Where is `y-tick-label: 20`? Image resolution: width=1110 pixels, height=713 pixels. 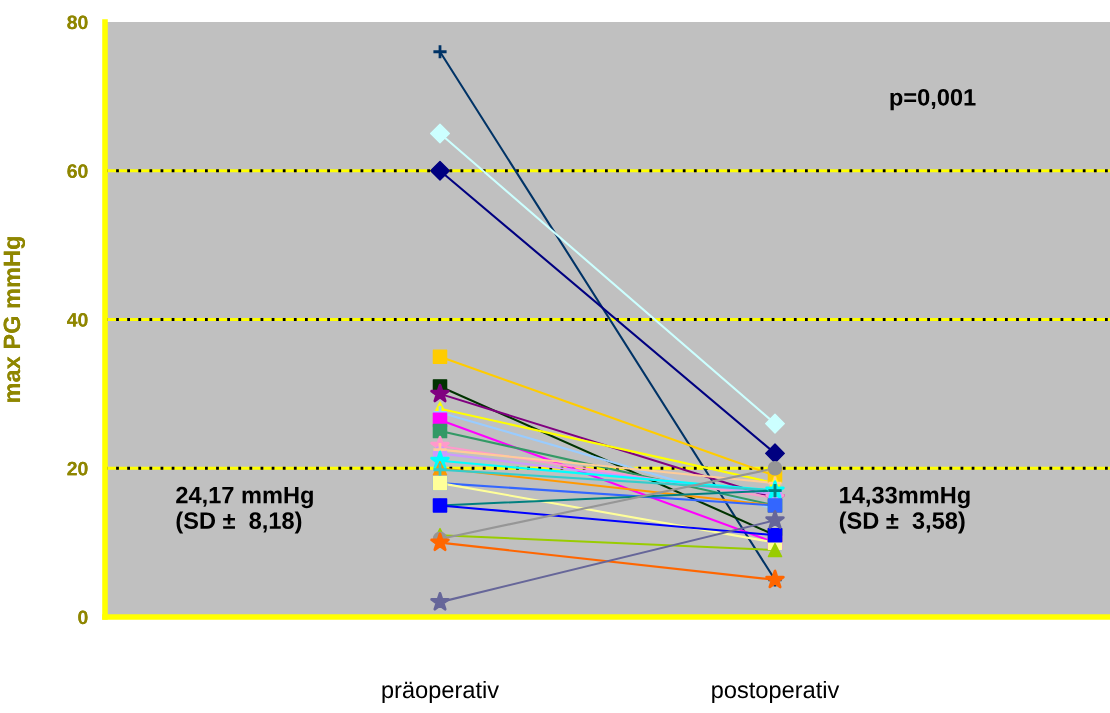 y-tick-label: 20 is located at coordinates (77, 468).